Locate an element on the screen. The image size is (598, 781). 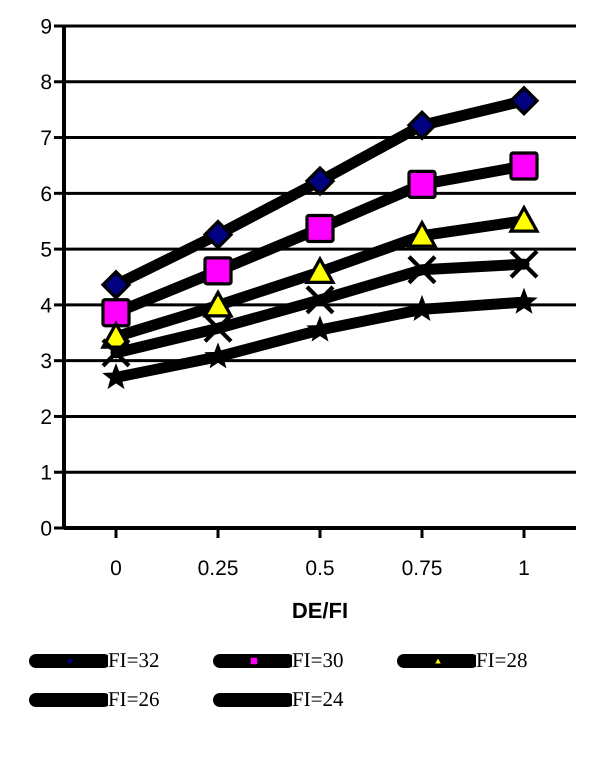
y-tick-label: 0 is located at coordinates (46, 528).